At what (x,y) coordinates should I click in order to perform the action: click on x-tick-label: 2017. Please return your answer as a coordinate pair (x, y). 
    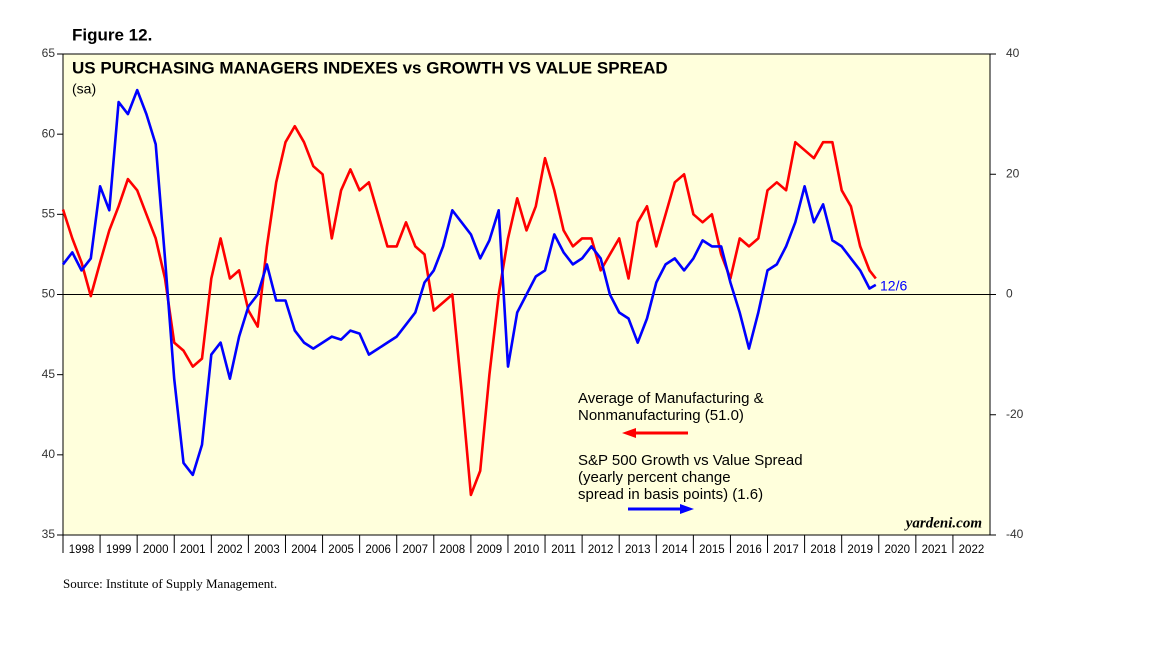
    Looking at the image, I should click on (786, 550).